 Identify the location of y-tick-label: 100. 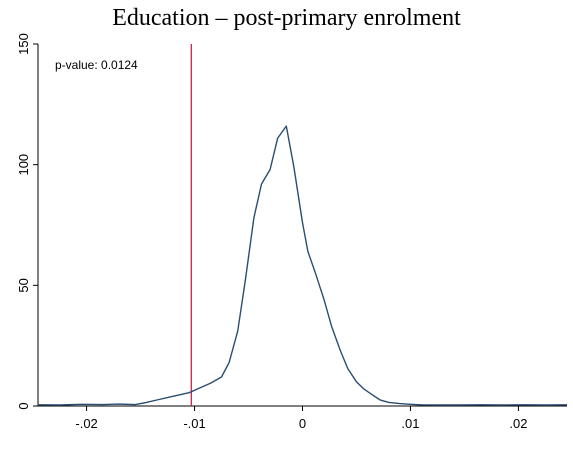
(23, 165).